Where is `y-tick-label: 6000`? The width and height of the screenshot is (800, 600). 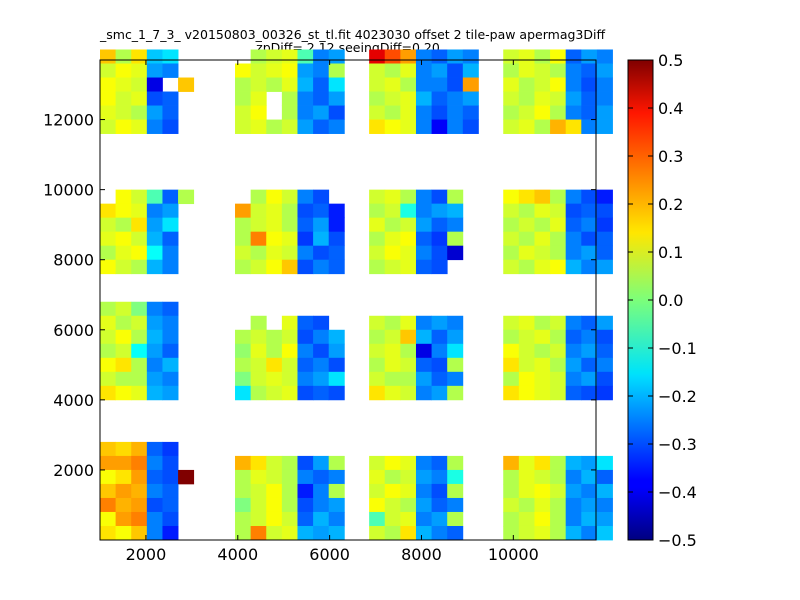
y-tick-label: 6000 is located at coordinates (73, 330).